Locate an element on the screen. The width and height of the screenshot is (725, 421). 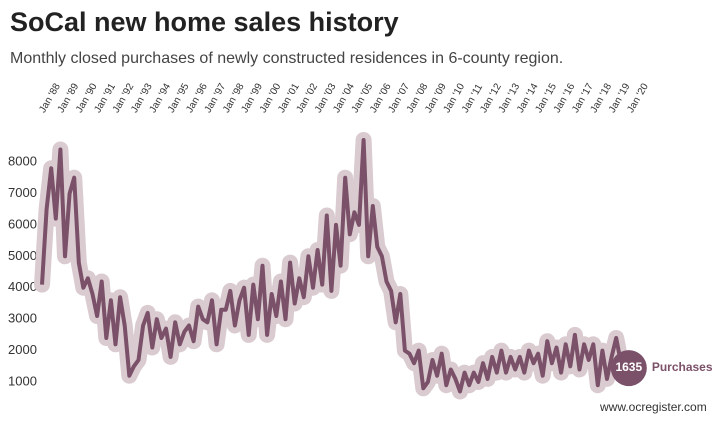
end-marker is located at coordinates (628, 368).